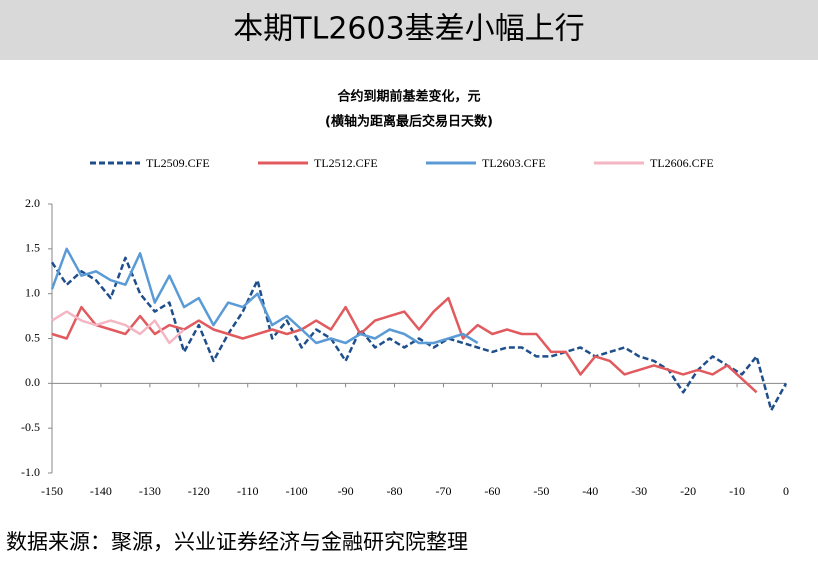 The image size is (818, 564). I want to click on x-tick-label: -150, so click(52, 491).